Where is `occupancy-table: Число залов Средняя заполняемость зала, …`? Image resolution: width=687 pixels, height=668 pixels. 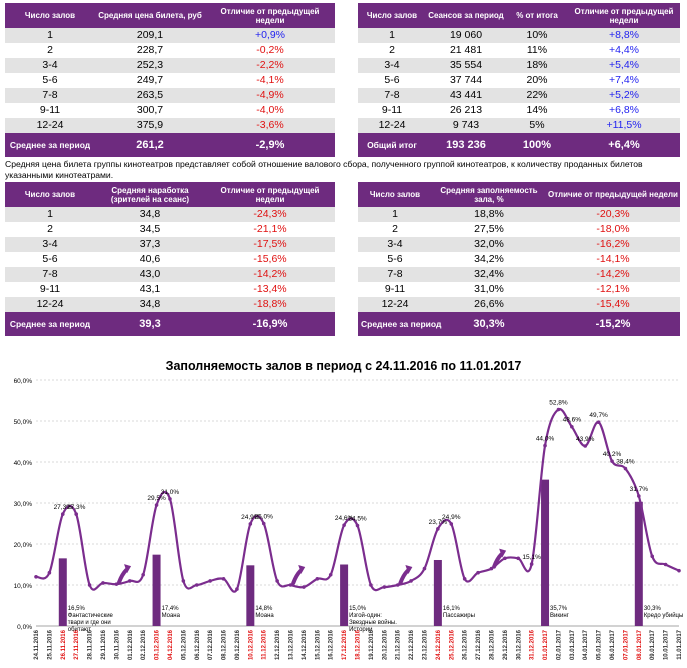
occupancy-table: Число залов Средняя заполняемость зала, … is located at coordinates (519, 259).